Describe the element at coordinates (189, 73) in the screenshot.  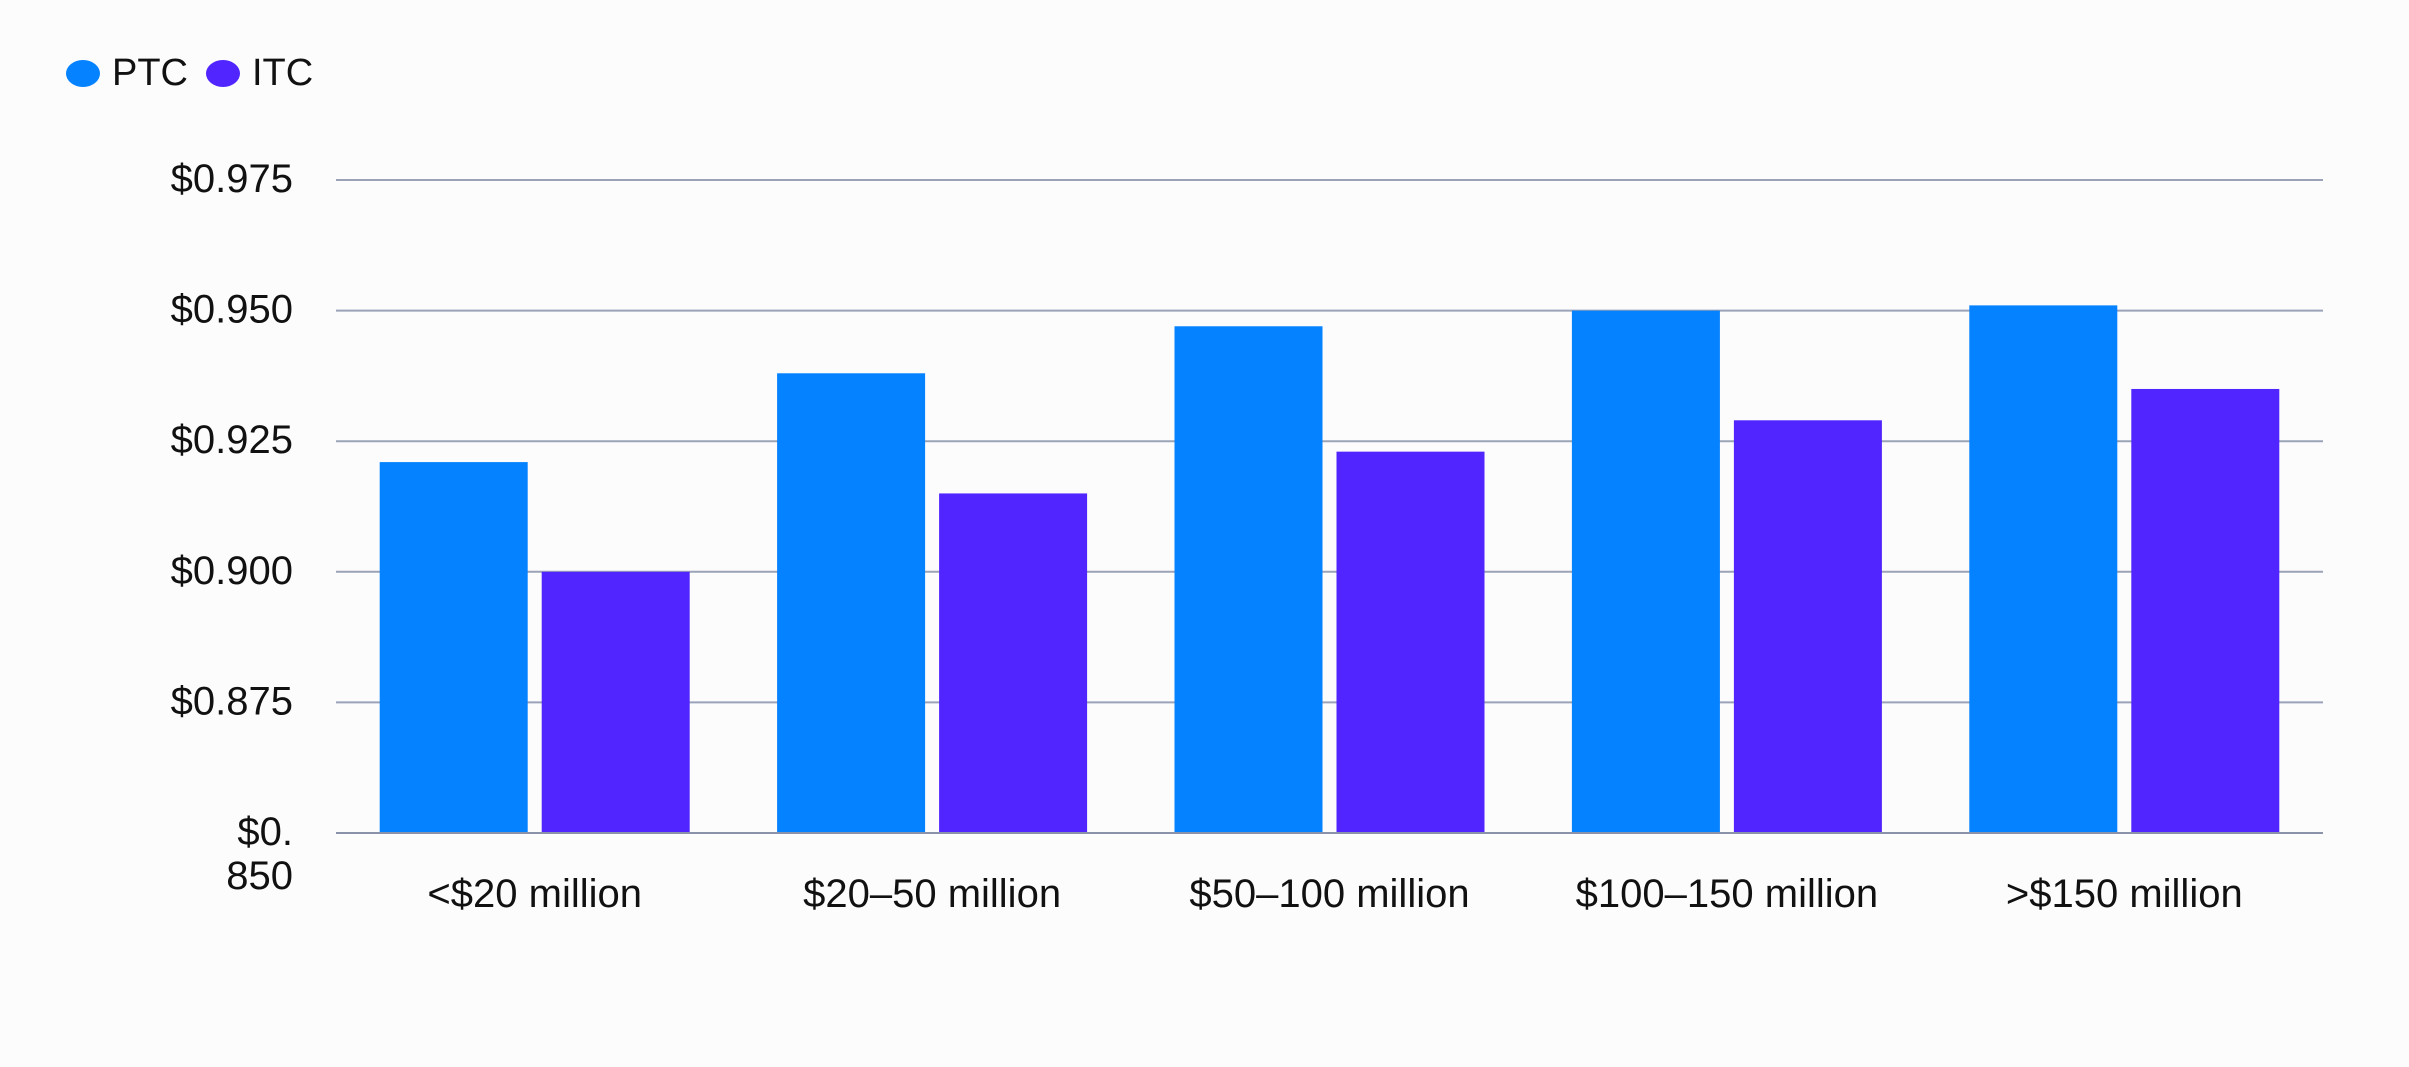
I see `legend: PTC ITC` at that location.